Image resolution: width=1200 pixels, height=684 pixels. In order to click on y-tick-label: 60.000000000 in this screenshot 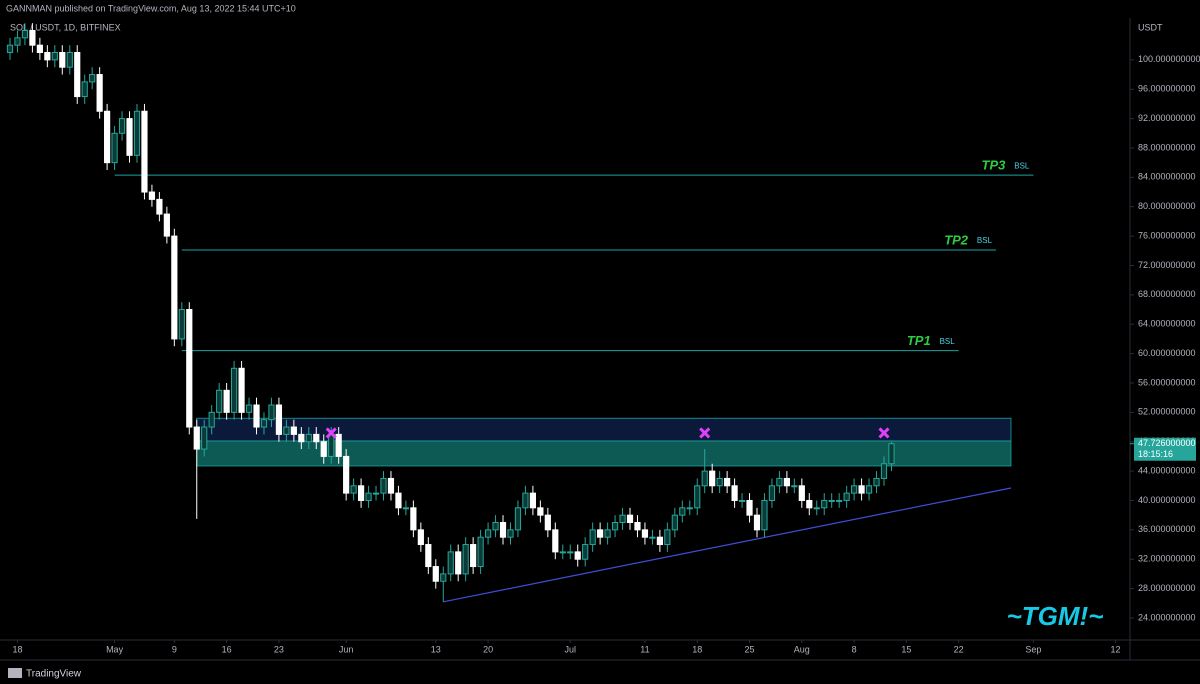, I will do `click(1167, 353)`.